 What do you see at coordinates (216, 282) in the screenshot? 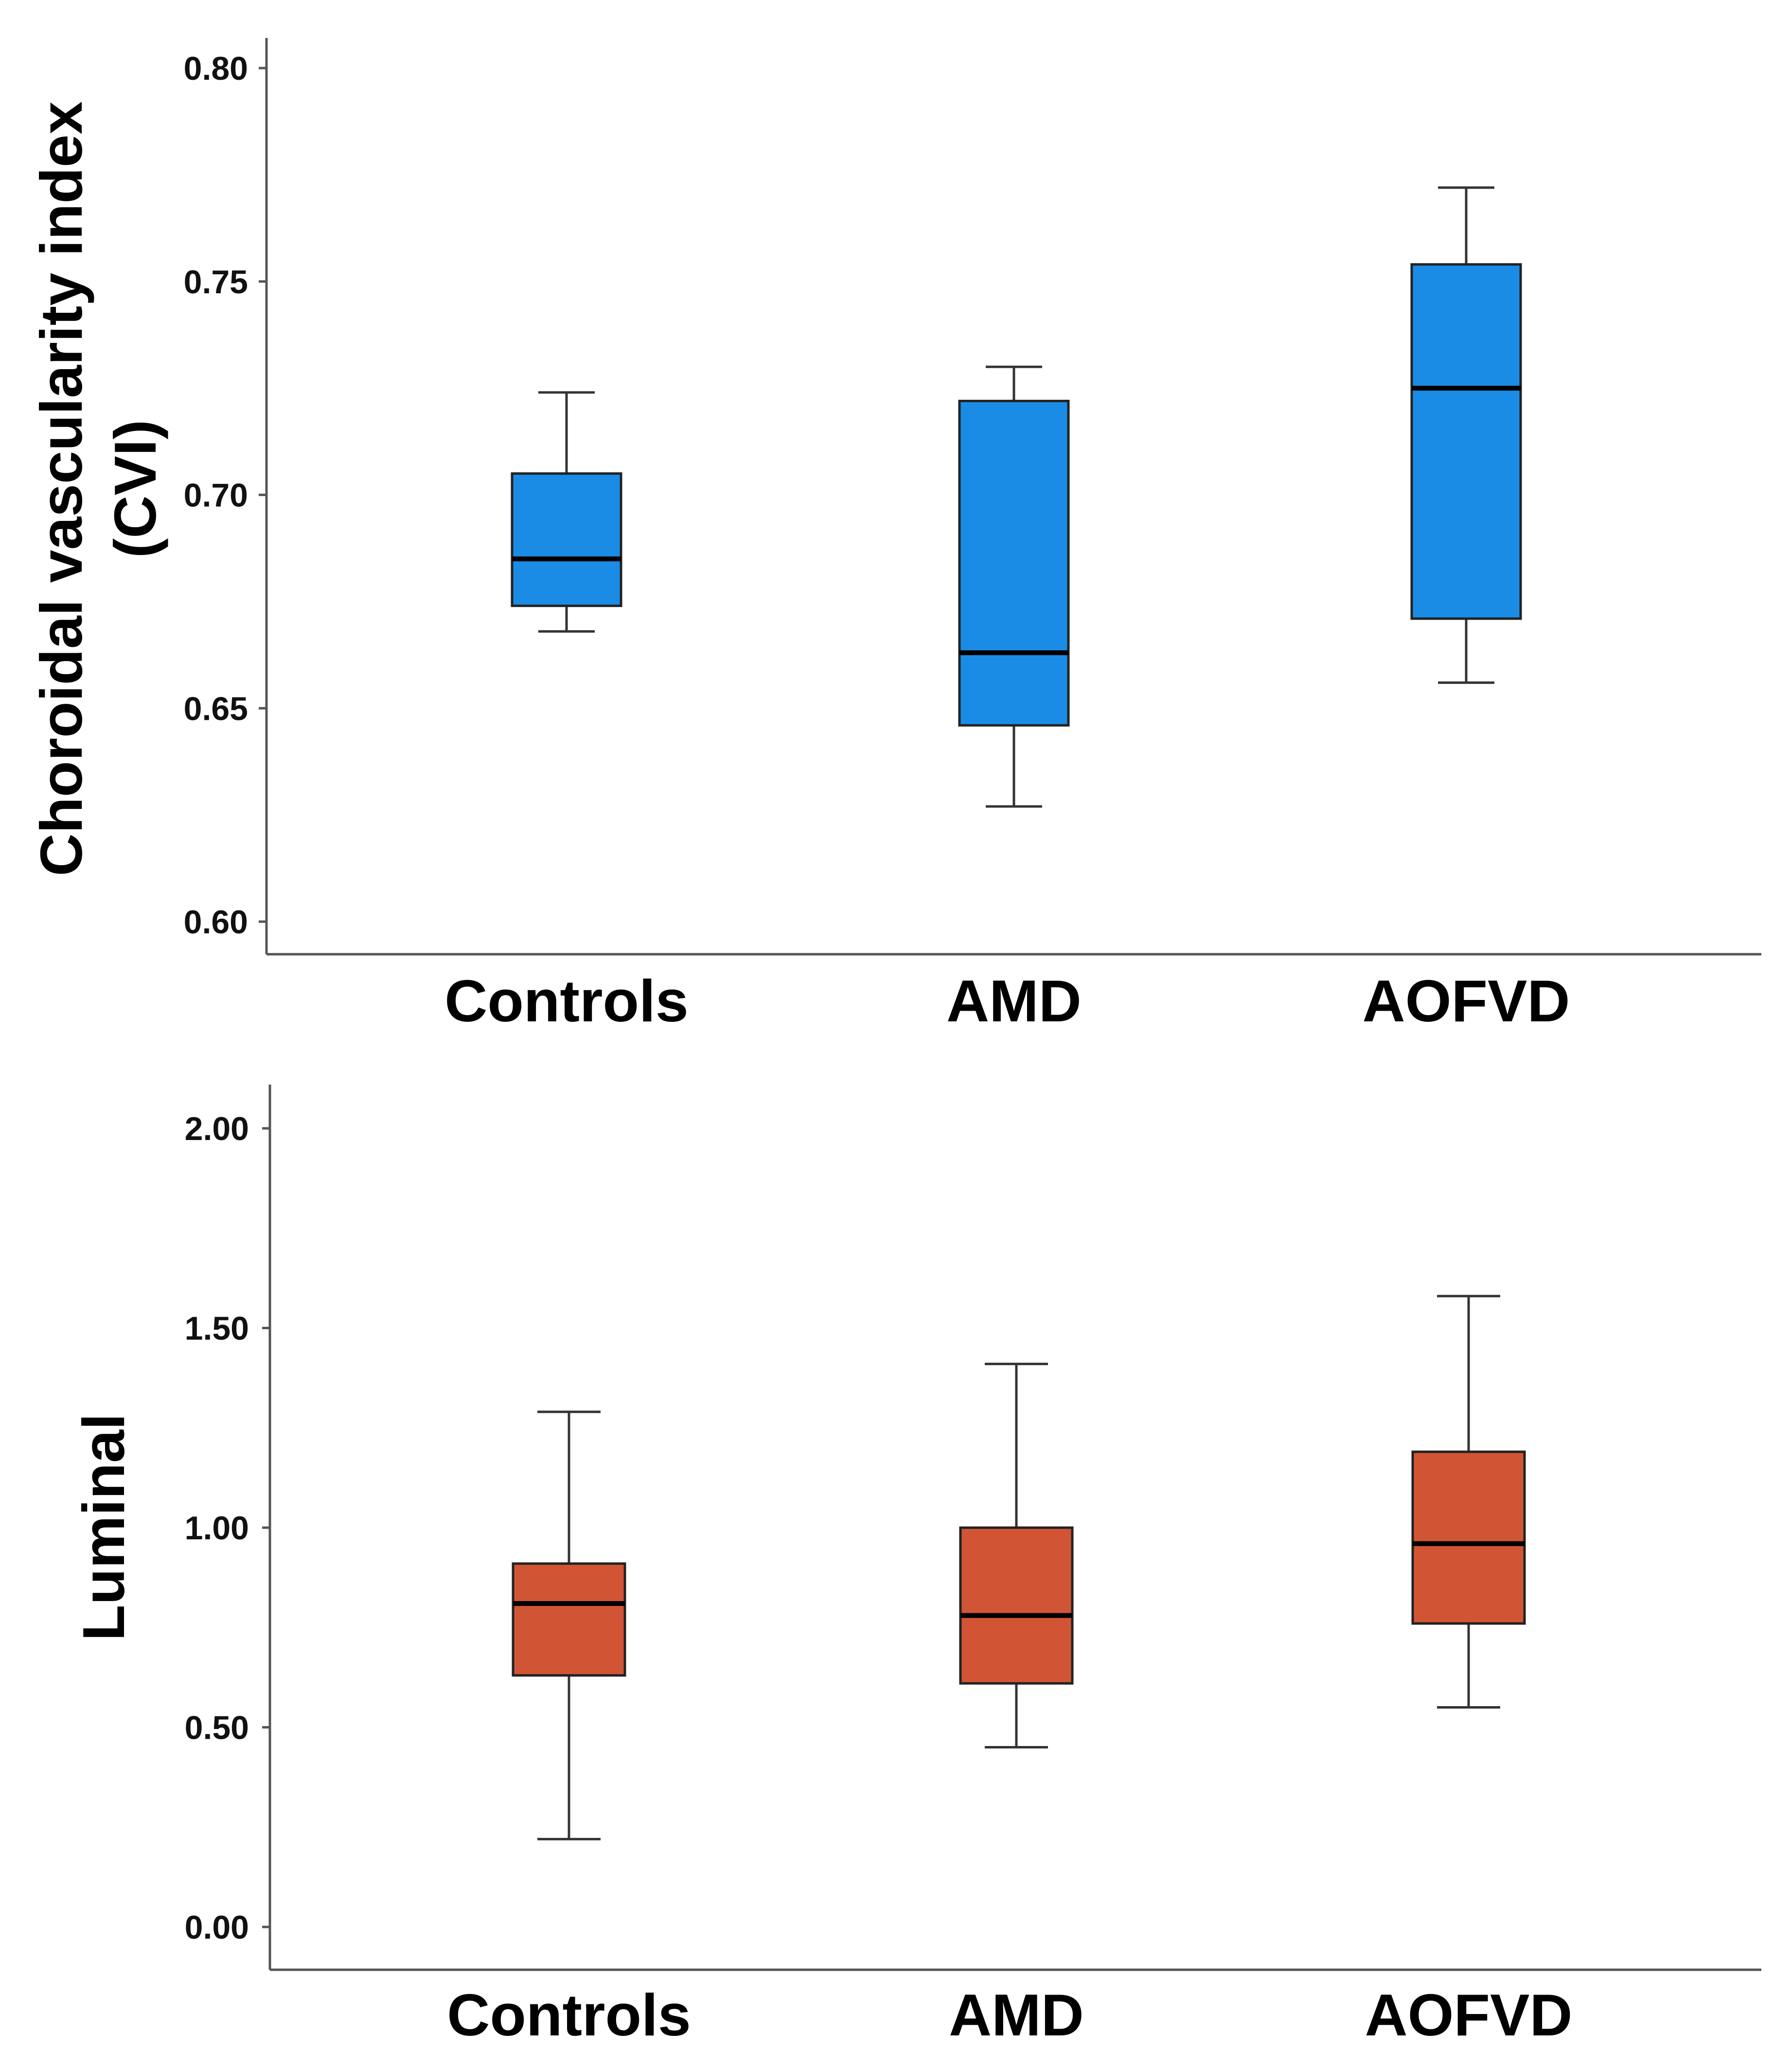
I see `y-tick-label: 0.75` at bounding box center [216, 282].